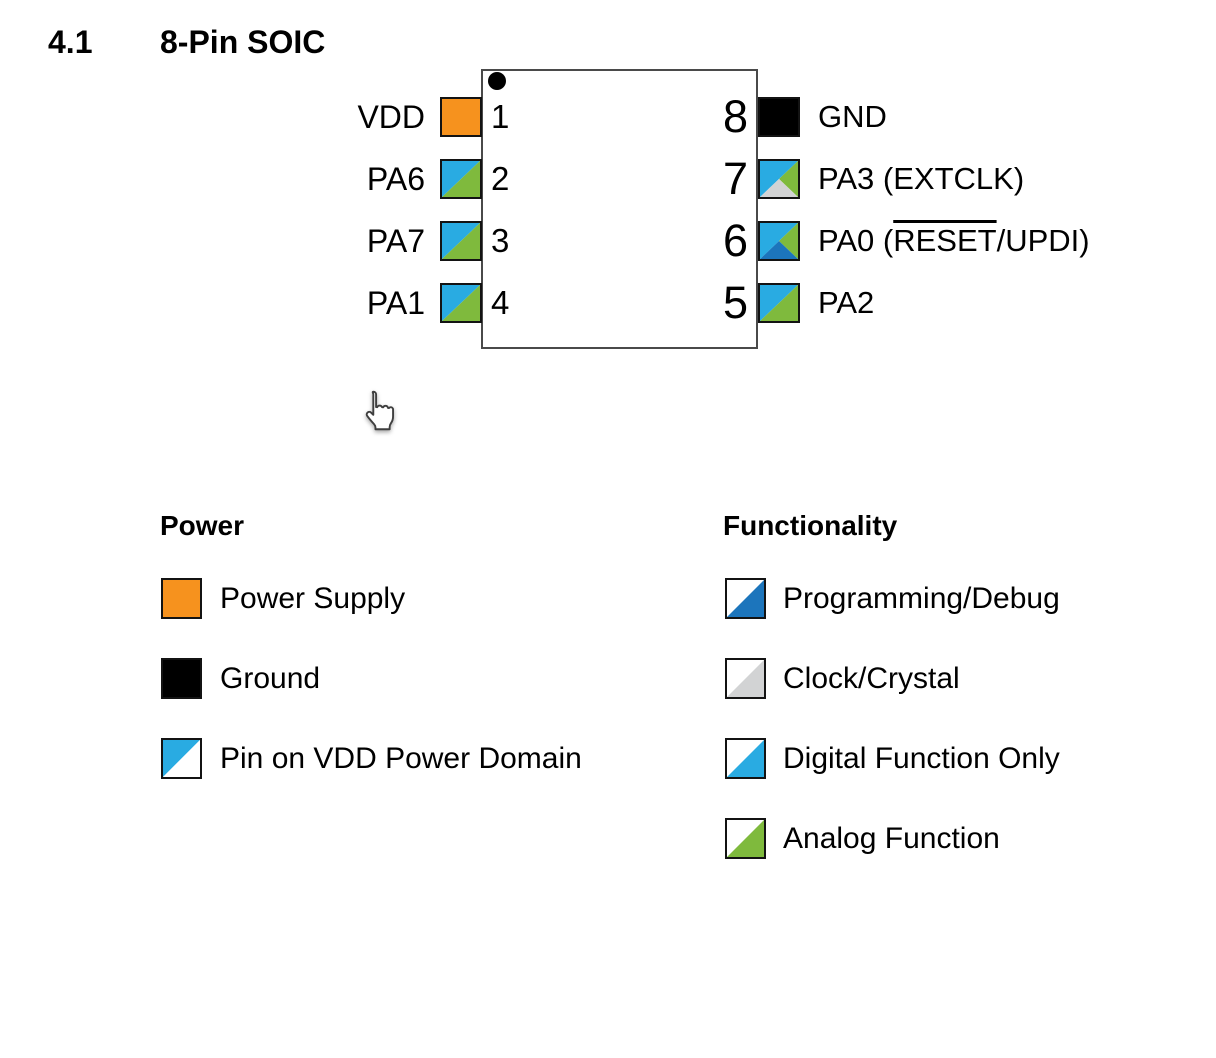 The width and height of the screenshot is (1216, 1058). What do you see at coordinates (500, 240) in the screenshot?
I see `pin-number-3: 3` at bounding box center [500, 240].